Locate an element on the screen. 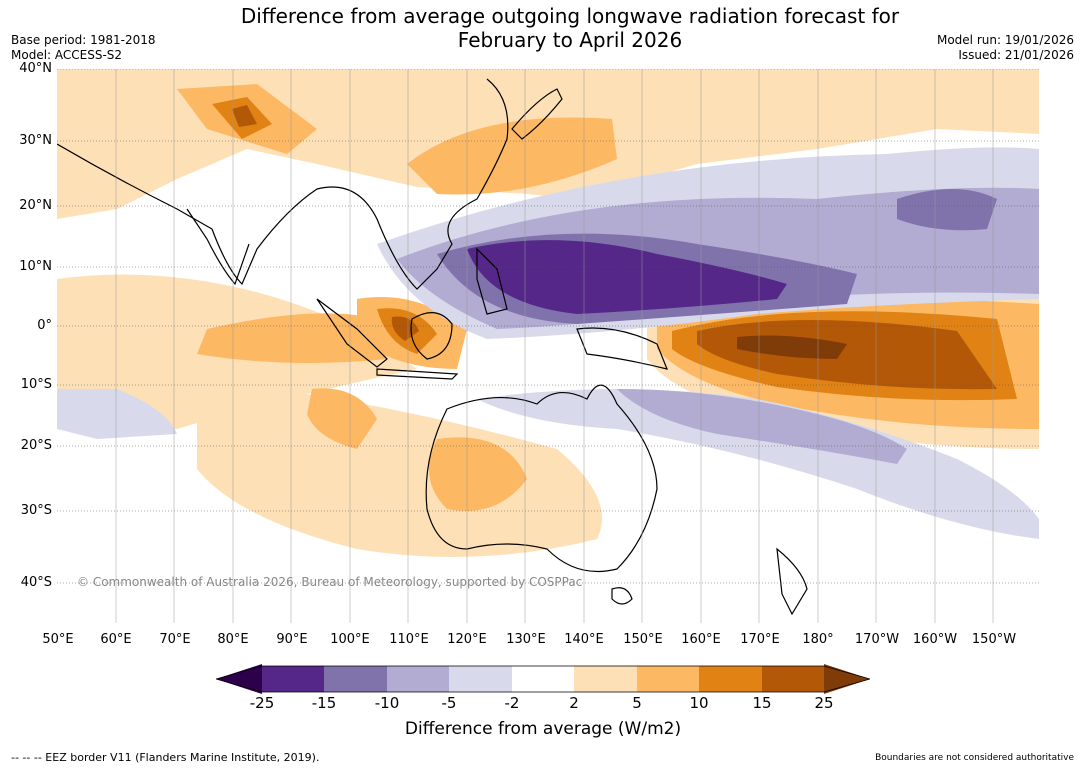  lon-label-50e: 50°E is located at coordinates (58, 639).